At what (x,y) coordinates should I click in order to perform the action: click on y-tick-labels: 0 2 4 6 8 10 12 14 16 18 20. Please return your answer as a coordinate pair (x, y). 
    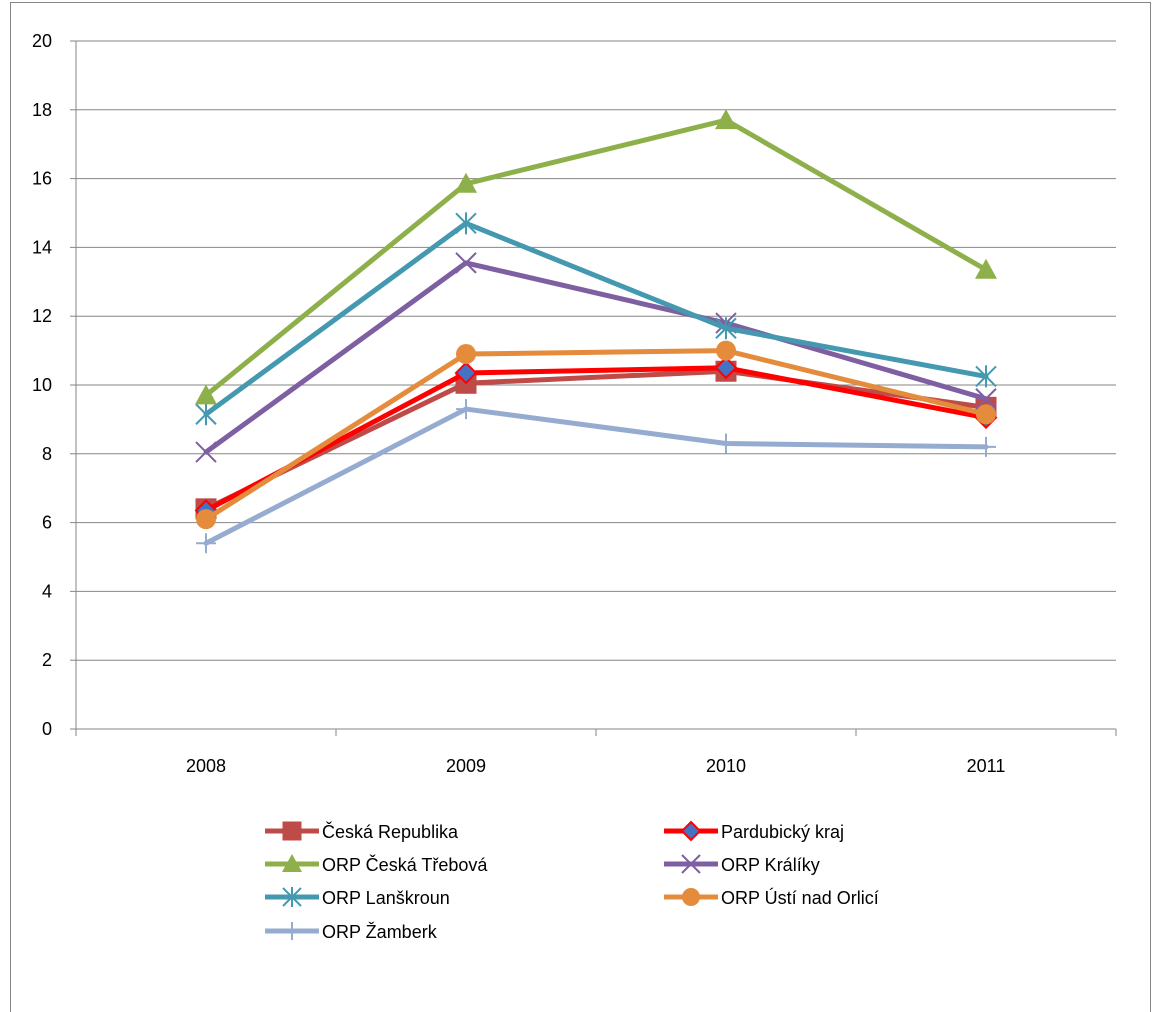
    Looking at the image, I should click on (42, 385).